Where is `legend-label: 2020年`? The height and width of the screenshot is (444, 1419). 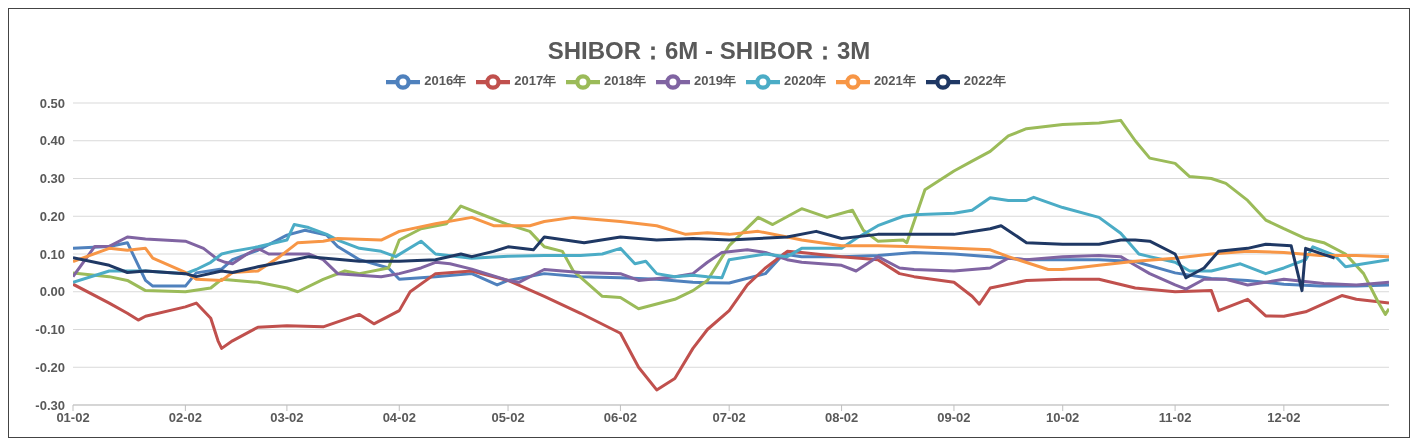
legend-label: 2020年 is located at coordinates (804, 81).